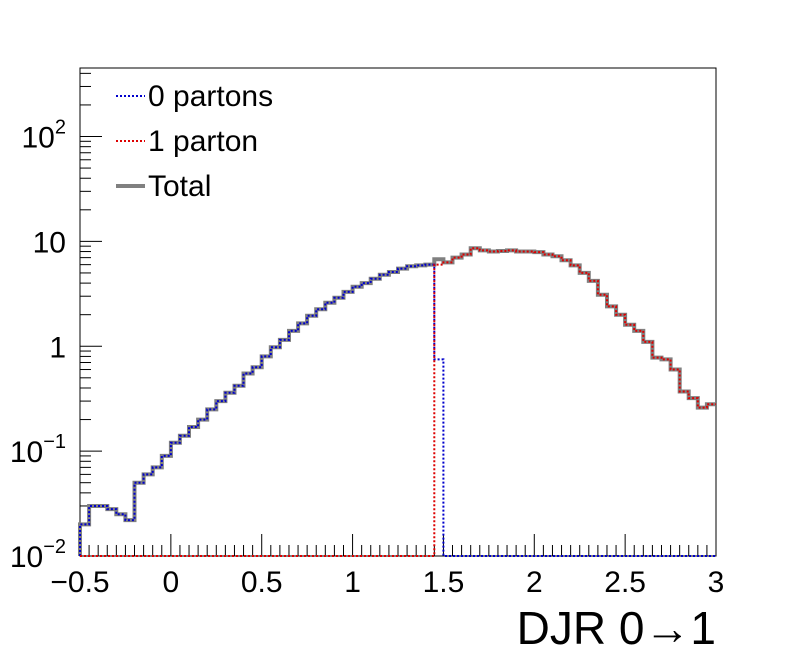  I want to click on x-tick-labels: −0.5 0 0.5 1 1.5 2 2.5 3, so click(387, 582).